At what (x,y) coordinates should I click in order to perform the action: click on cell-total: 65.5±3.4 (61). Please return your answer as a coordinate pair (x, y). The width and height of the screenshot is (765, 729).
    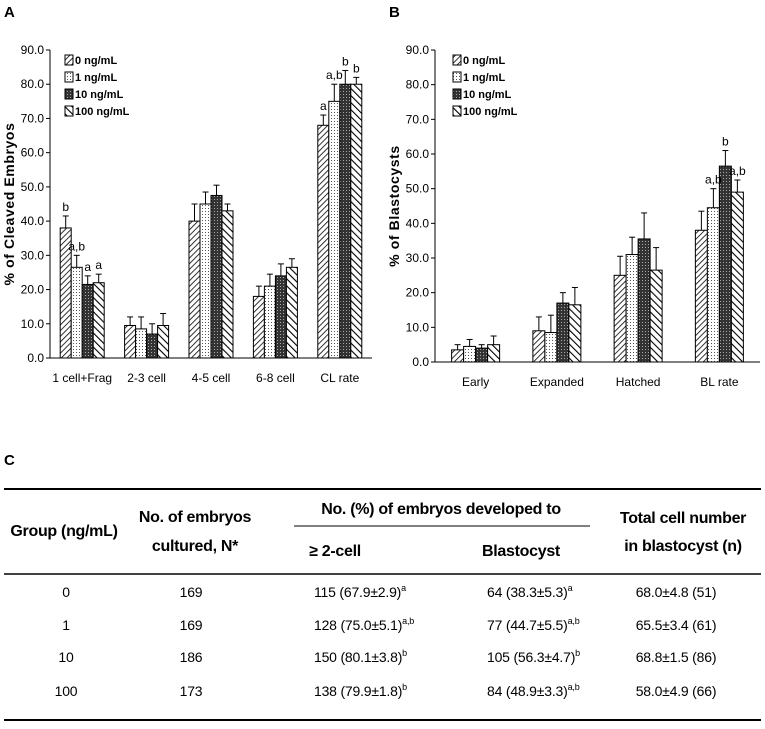
    Looking at the image, I should click on (676, 625).